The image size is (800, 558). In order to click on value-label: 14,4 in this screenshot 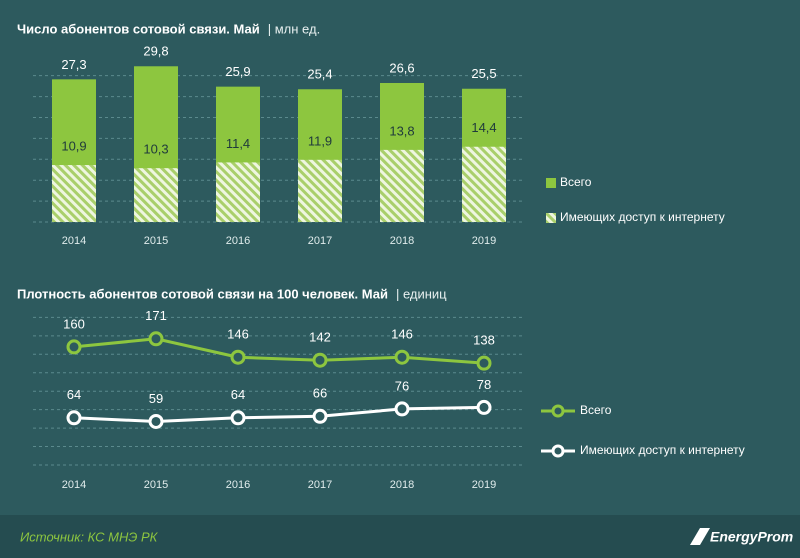, I will do `click(483, 127)`.